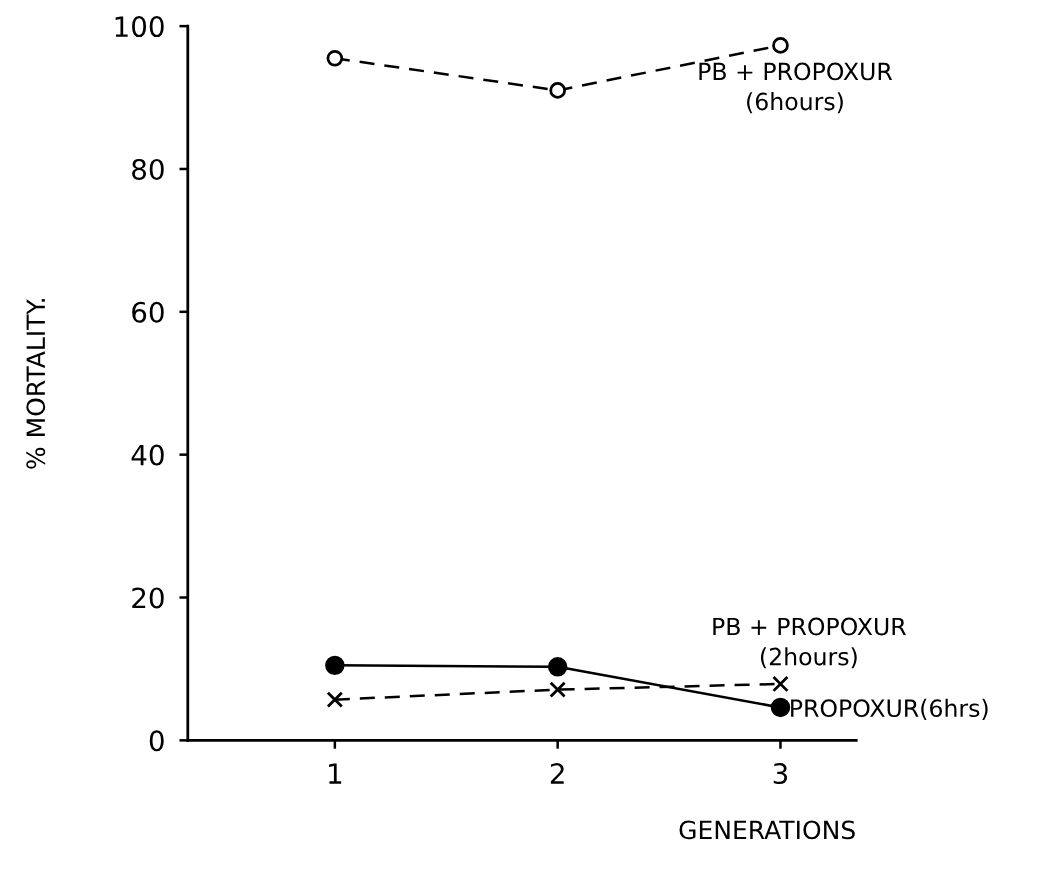 The height and width of the screenshot is (871, 1061). What do you see at coordinates (809, 643) in the screenshot?
I see `series-label: PB + PROPOXUR (2hours)` at bounding box center [809, 643].